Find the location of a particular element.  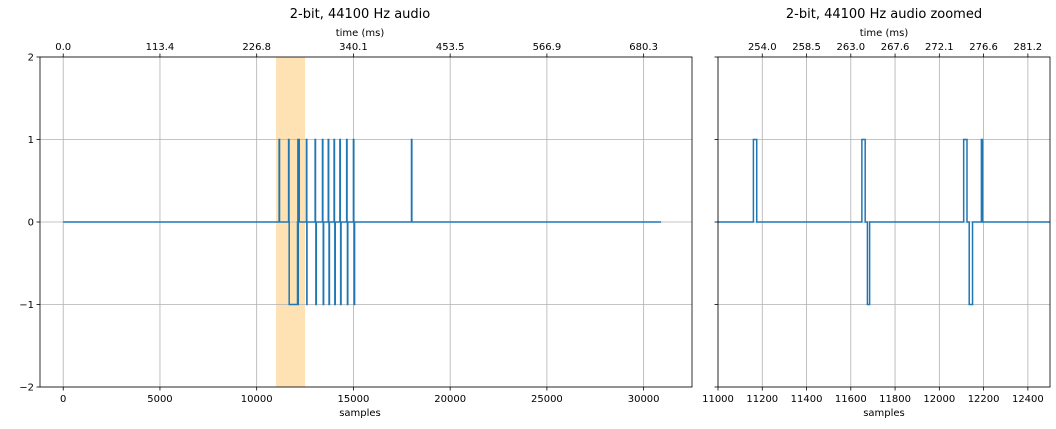

main-chart-y-tick-label: 1 is located at coordinates (31, 140).